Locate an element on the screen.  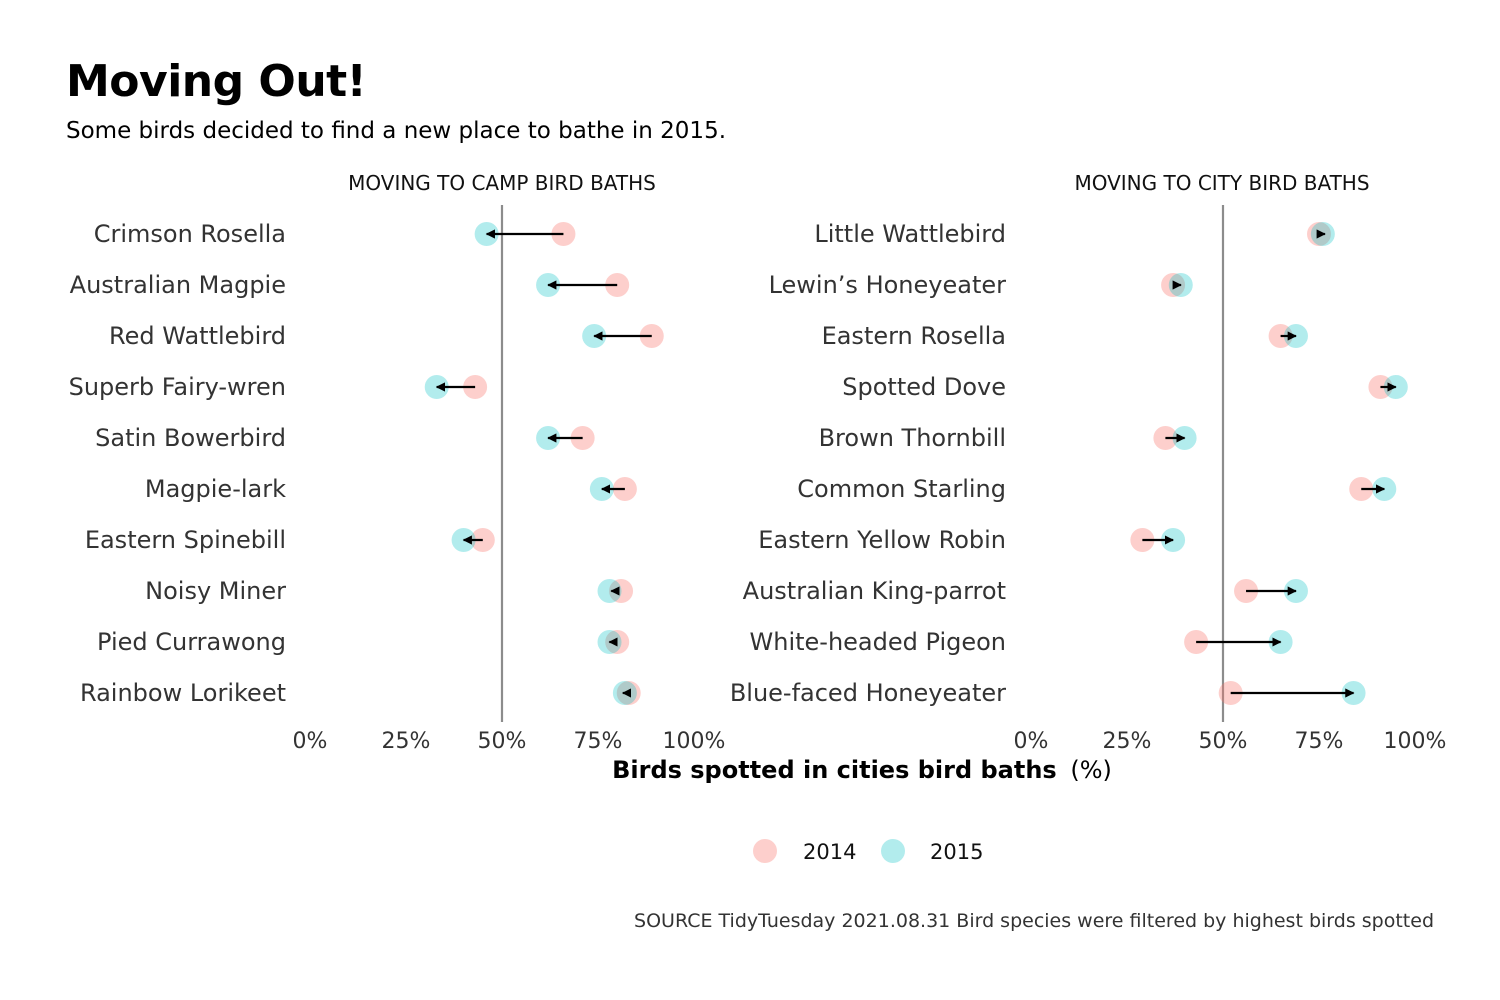
row-lewin-s-honeyeater: Lewin’s Honeyeater is located at coordinates (981, 285).